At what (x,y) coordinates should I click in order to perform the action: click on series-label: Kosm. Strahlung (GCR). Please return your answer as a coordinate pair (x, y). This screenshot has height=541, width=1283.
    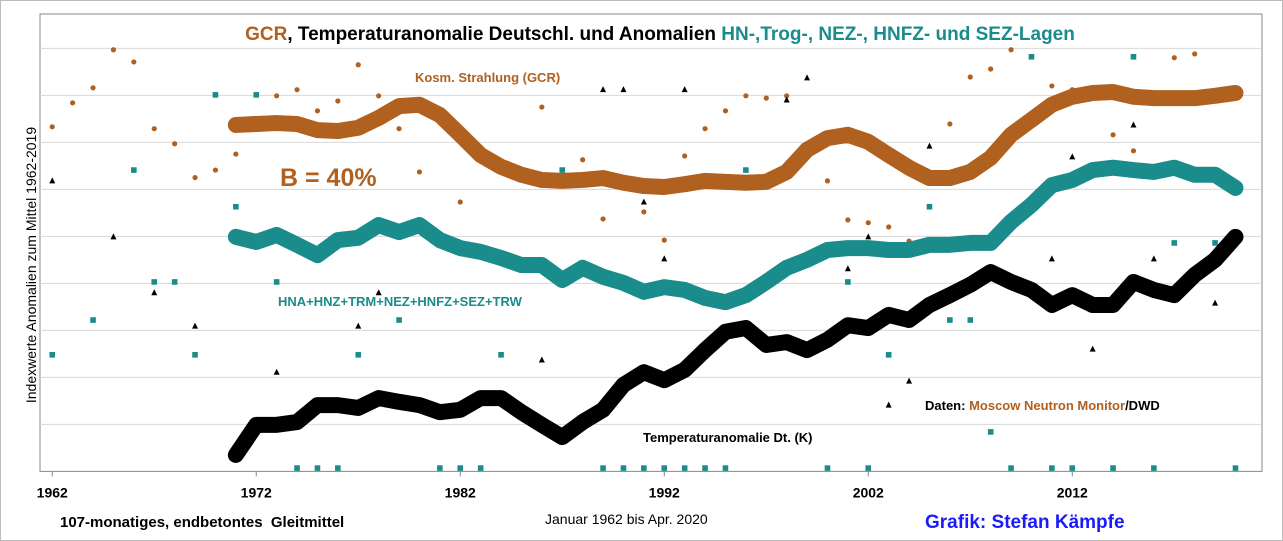
    Looking at the image, I should click on (487, 77).